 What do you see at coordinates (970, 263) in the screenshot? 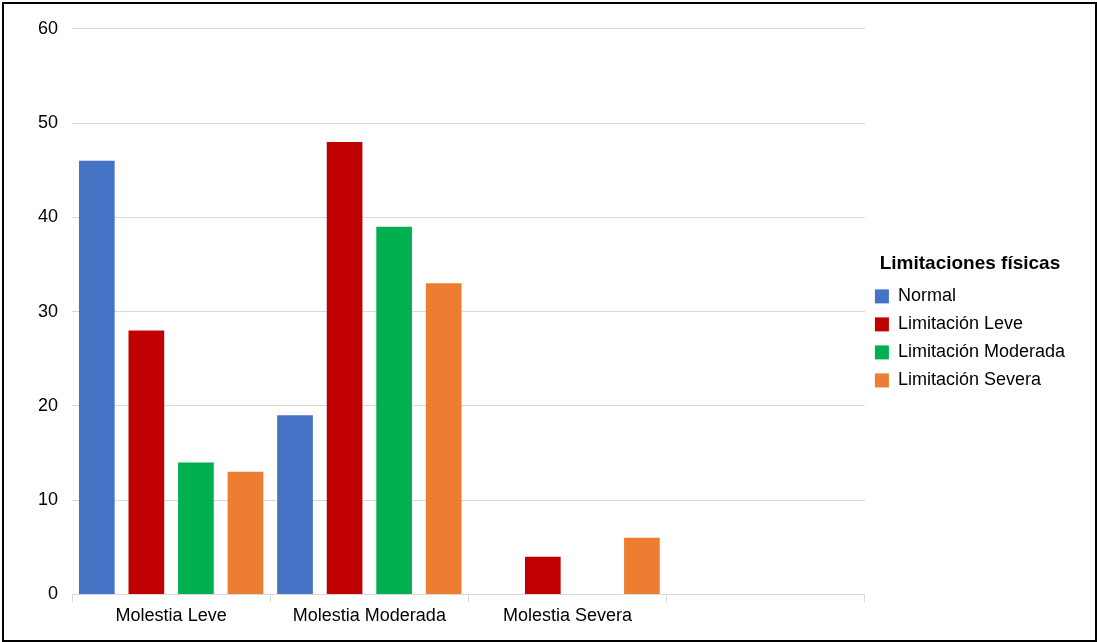
I see `legend-title: Limitaciones físicas` at bounding box center [970, 263].